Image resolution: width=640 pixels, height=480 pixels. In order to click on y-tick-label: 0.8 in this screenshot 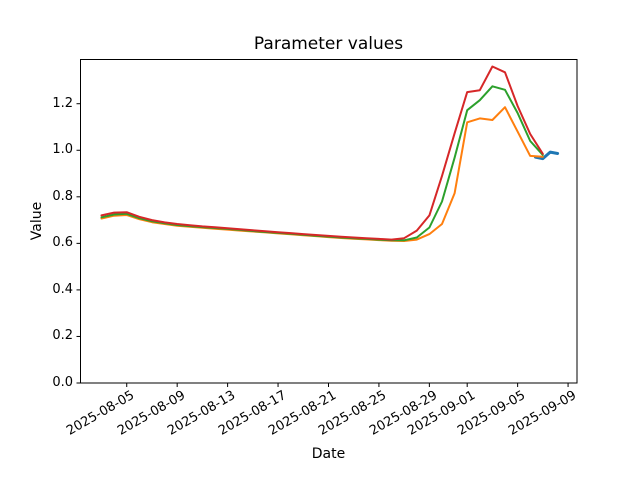, I will do `click(62, 196)`.